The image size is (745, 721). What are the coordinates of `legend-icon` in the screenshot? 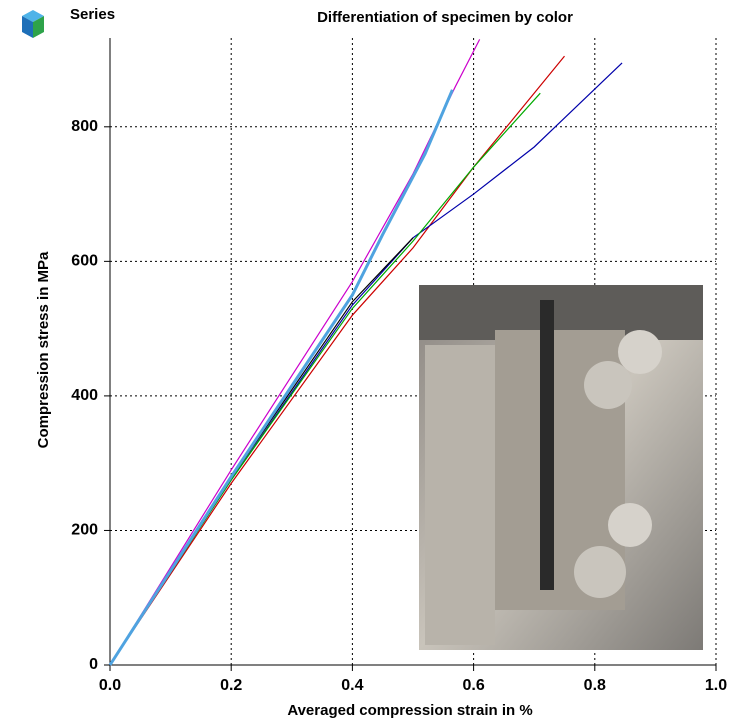 It's located at (33, 24).